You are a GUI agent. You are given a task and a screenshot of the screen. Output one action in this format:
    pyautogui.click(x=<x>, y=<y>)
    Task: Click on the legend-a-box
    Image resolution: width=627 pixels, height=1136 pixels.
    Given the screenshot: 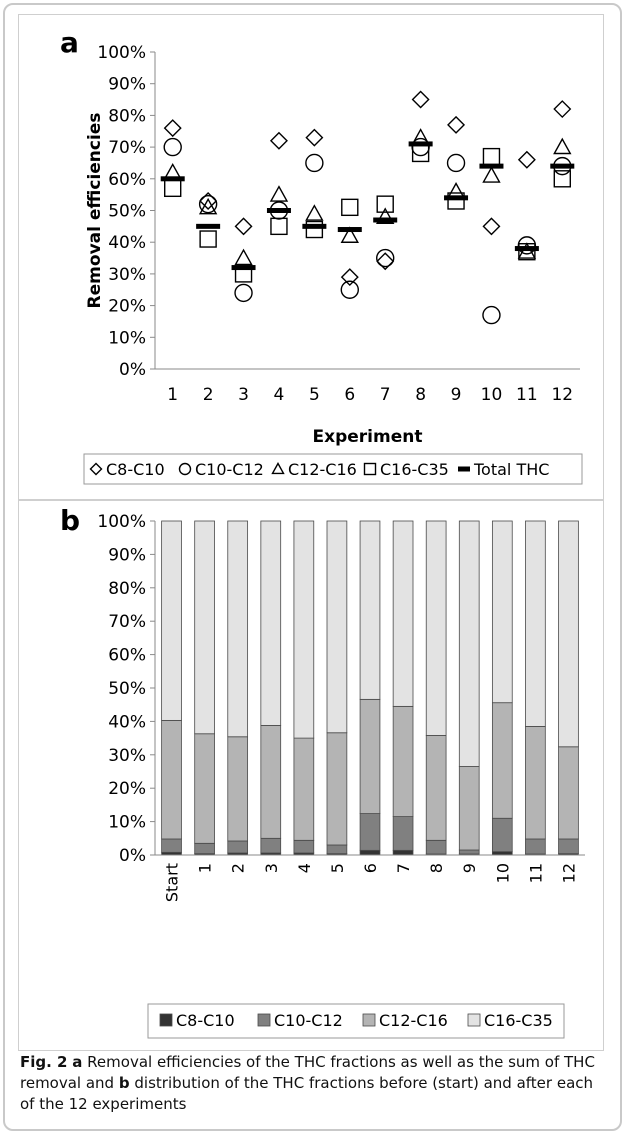 What is the action you would take?
    pyautogui.click(x=333, y=469)
    